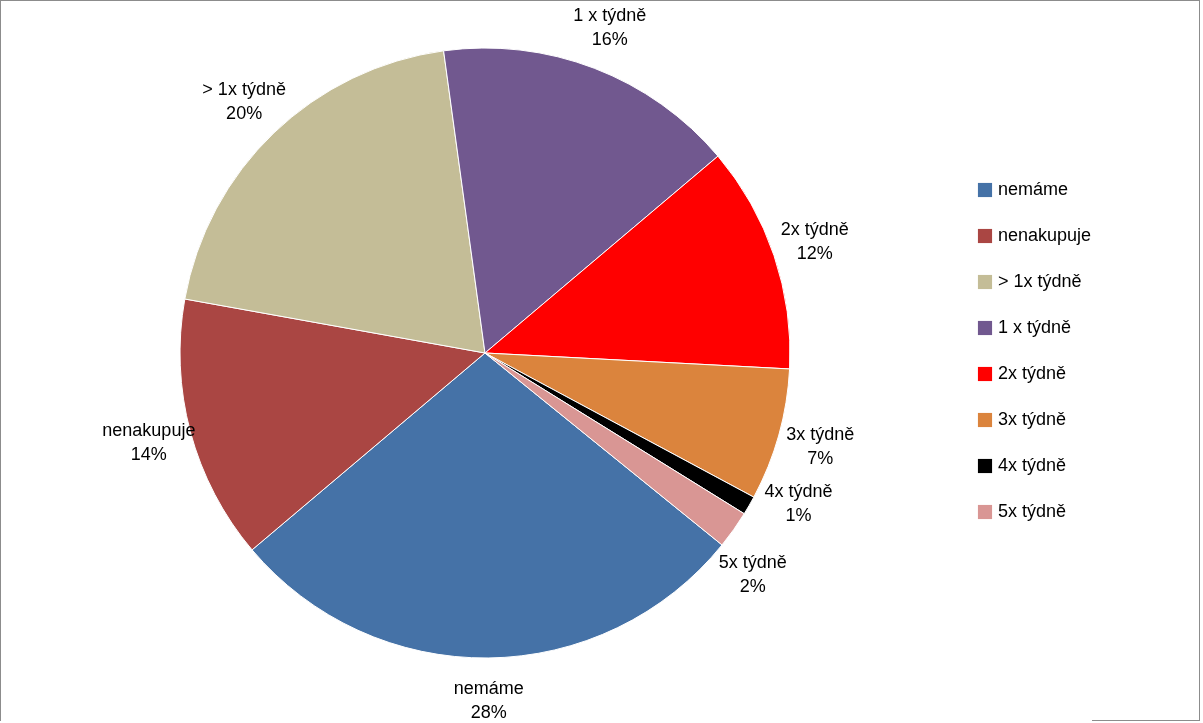 The height and width of the screenshot is (723, 1203). Describe the element at coordinates (798, 490) in the screenshot. I see `slice-label: 4x týdně` at that location.